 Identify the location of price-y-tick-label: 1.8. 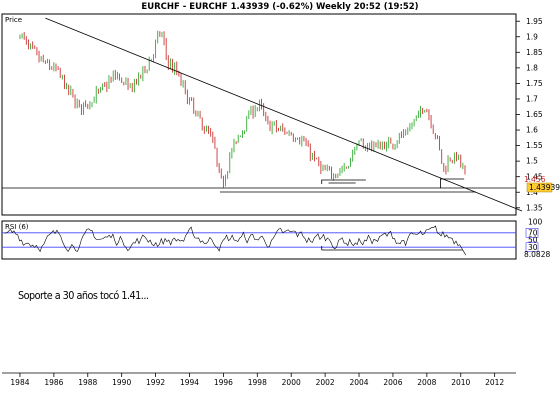
(532, 67).